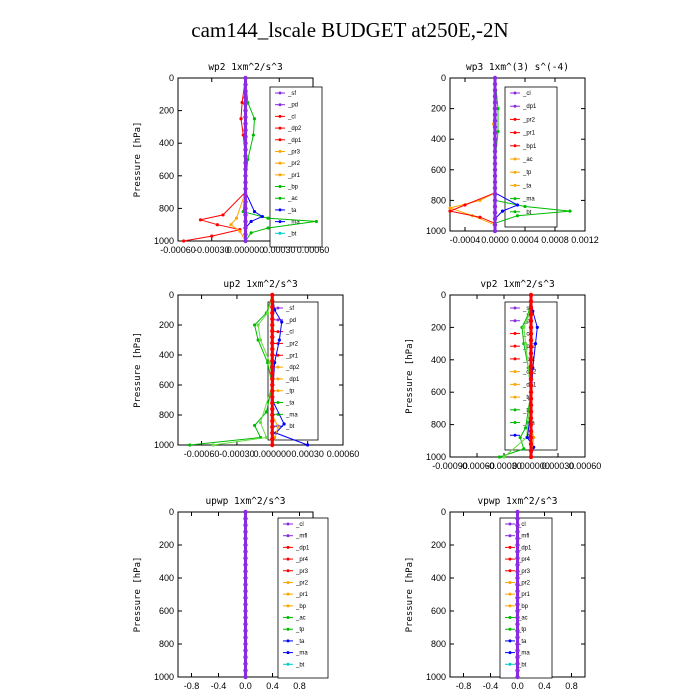  I want to click on y-tick-label: 1000, so click(436, 677).